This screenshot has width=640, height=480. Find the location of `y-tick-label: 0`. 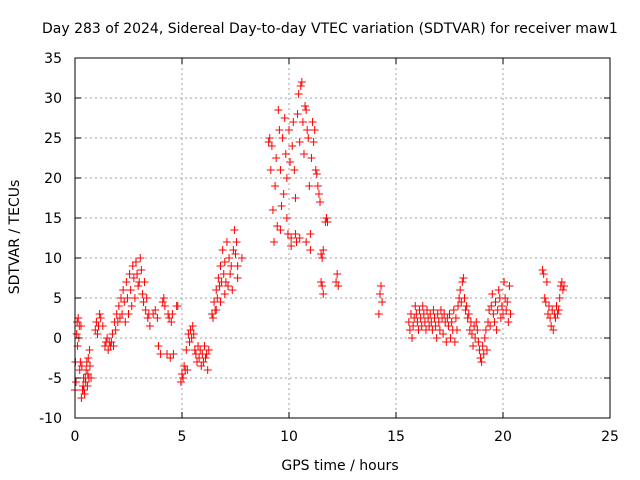

y-tick-label: 0 is located at coordinates (57, 339).